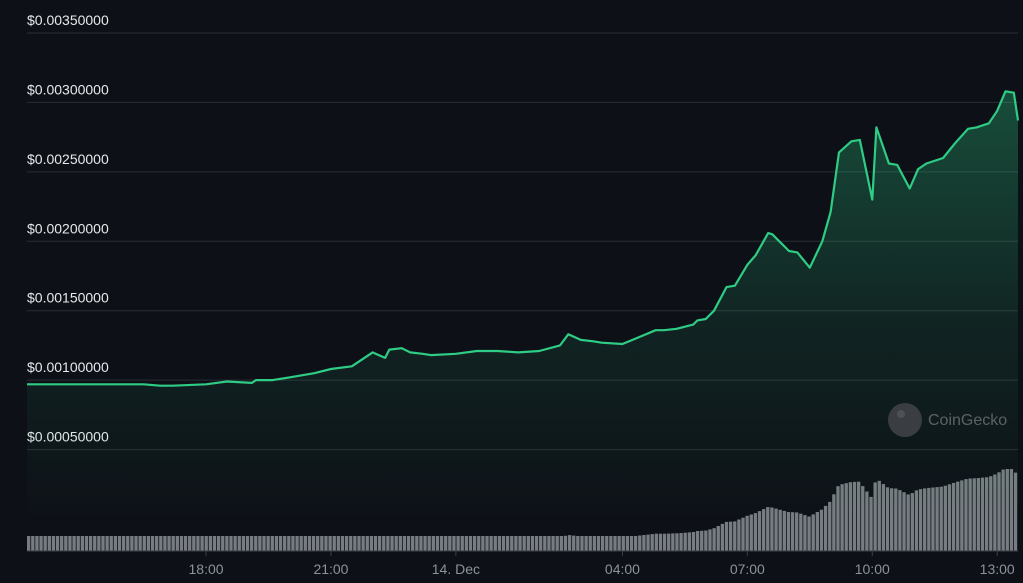 Image resolution: width=1023 pixels, height=583 pixels. Describe the element at coordinates (602, 564) in the screenshot. I see `x-axis-ticks: 18:00 21:00 14. Dec 04:00 07:00 10:00 13:00` at that location.